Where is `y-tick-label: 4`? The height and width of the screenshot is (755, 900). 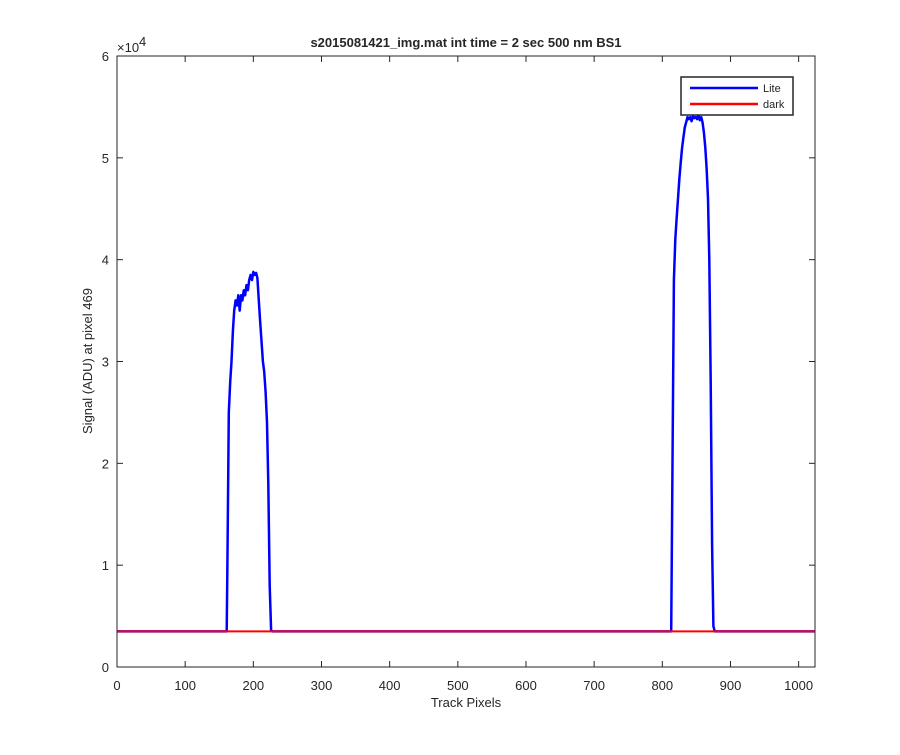
y-tick-label: 4 is located at coordinates (105, 260).